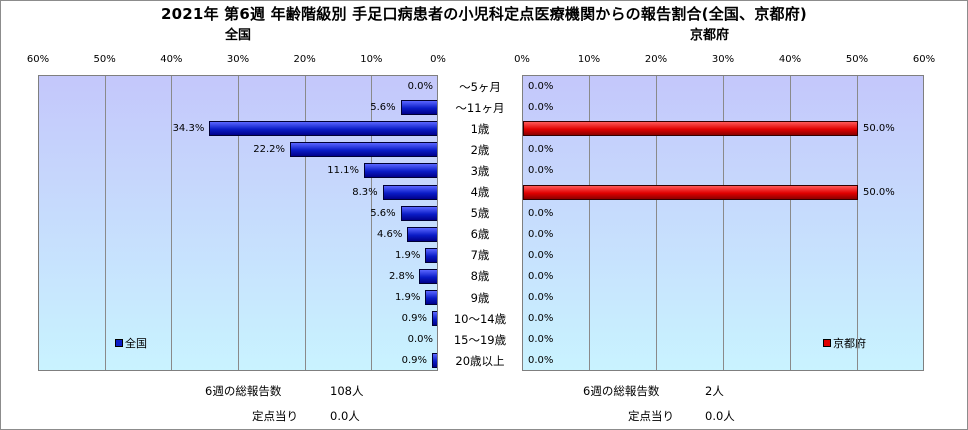  I want to click on national-value-label: 2.8%, so click(401, 276).